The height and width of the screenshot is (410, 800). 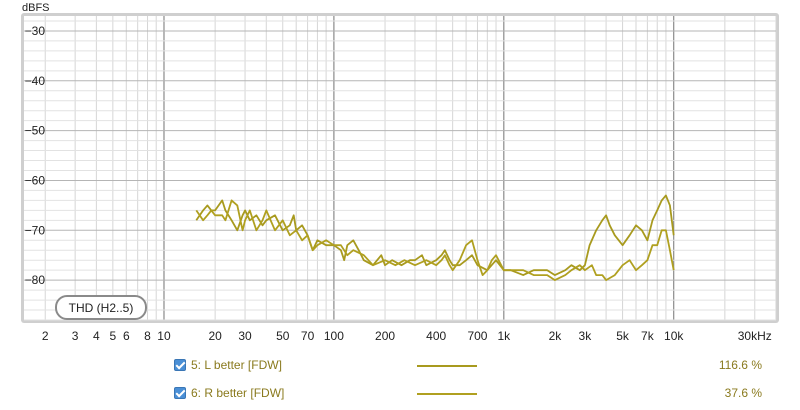 What do you see at coordinates (504, 336) in the screenshot?
I see `x-tick-label: 1k` at bounding box center [504, 336].